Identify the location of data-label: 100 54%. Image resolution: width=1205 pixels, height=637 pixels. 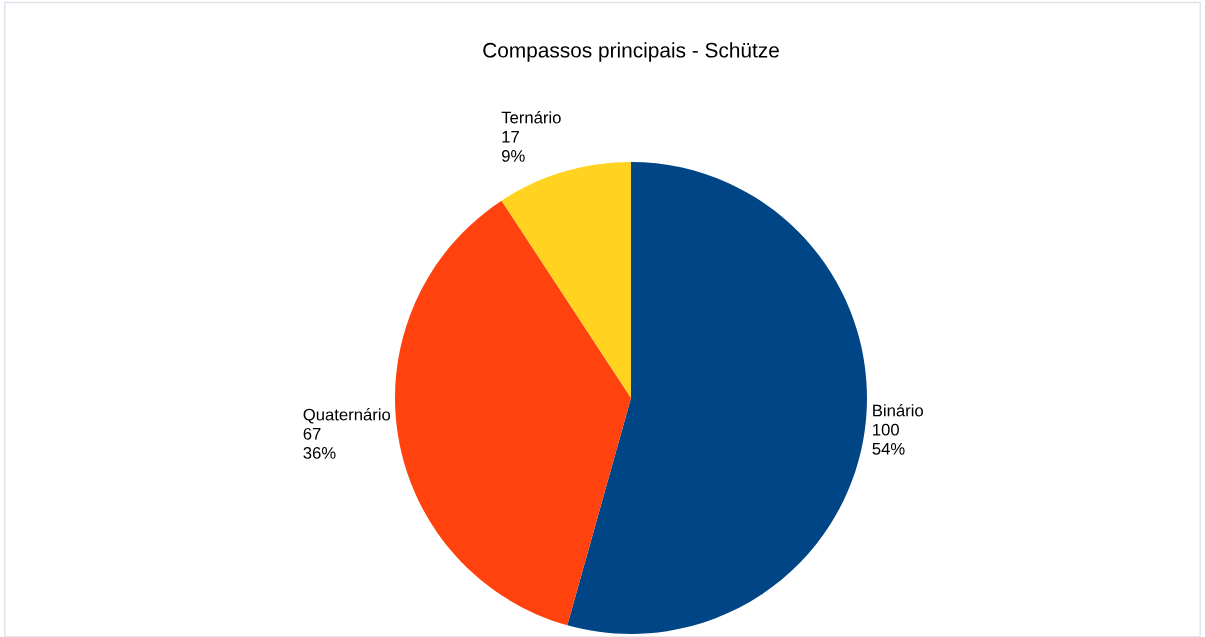
(888, 439).